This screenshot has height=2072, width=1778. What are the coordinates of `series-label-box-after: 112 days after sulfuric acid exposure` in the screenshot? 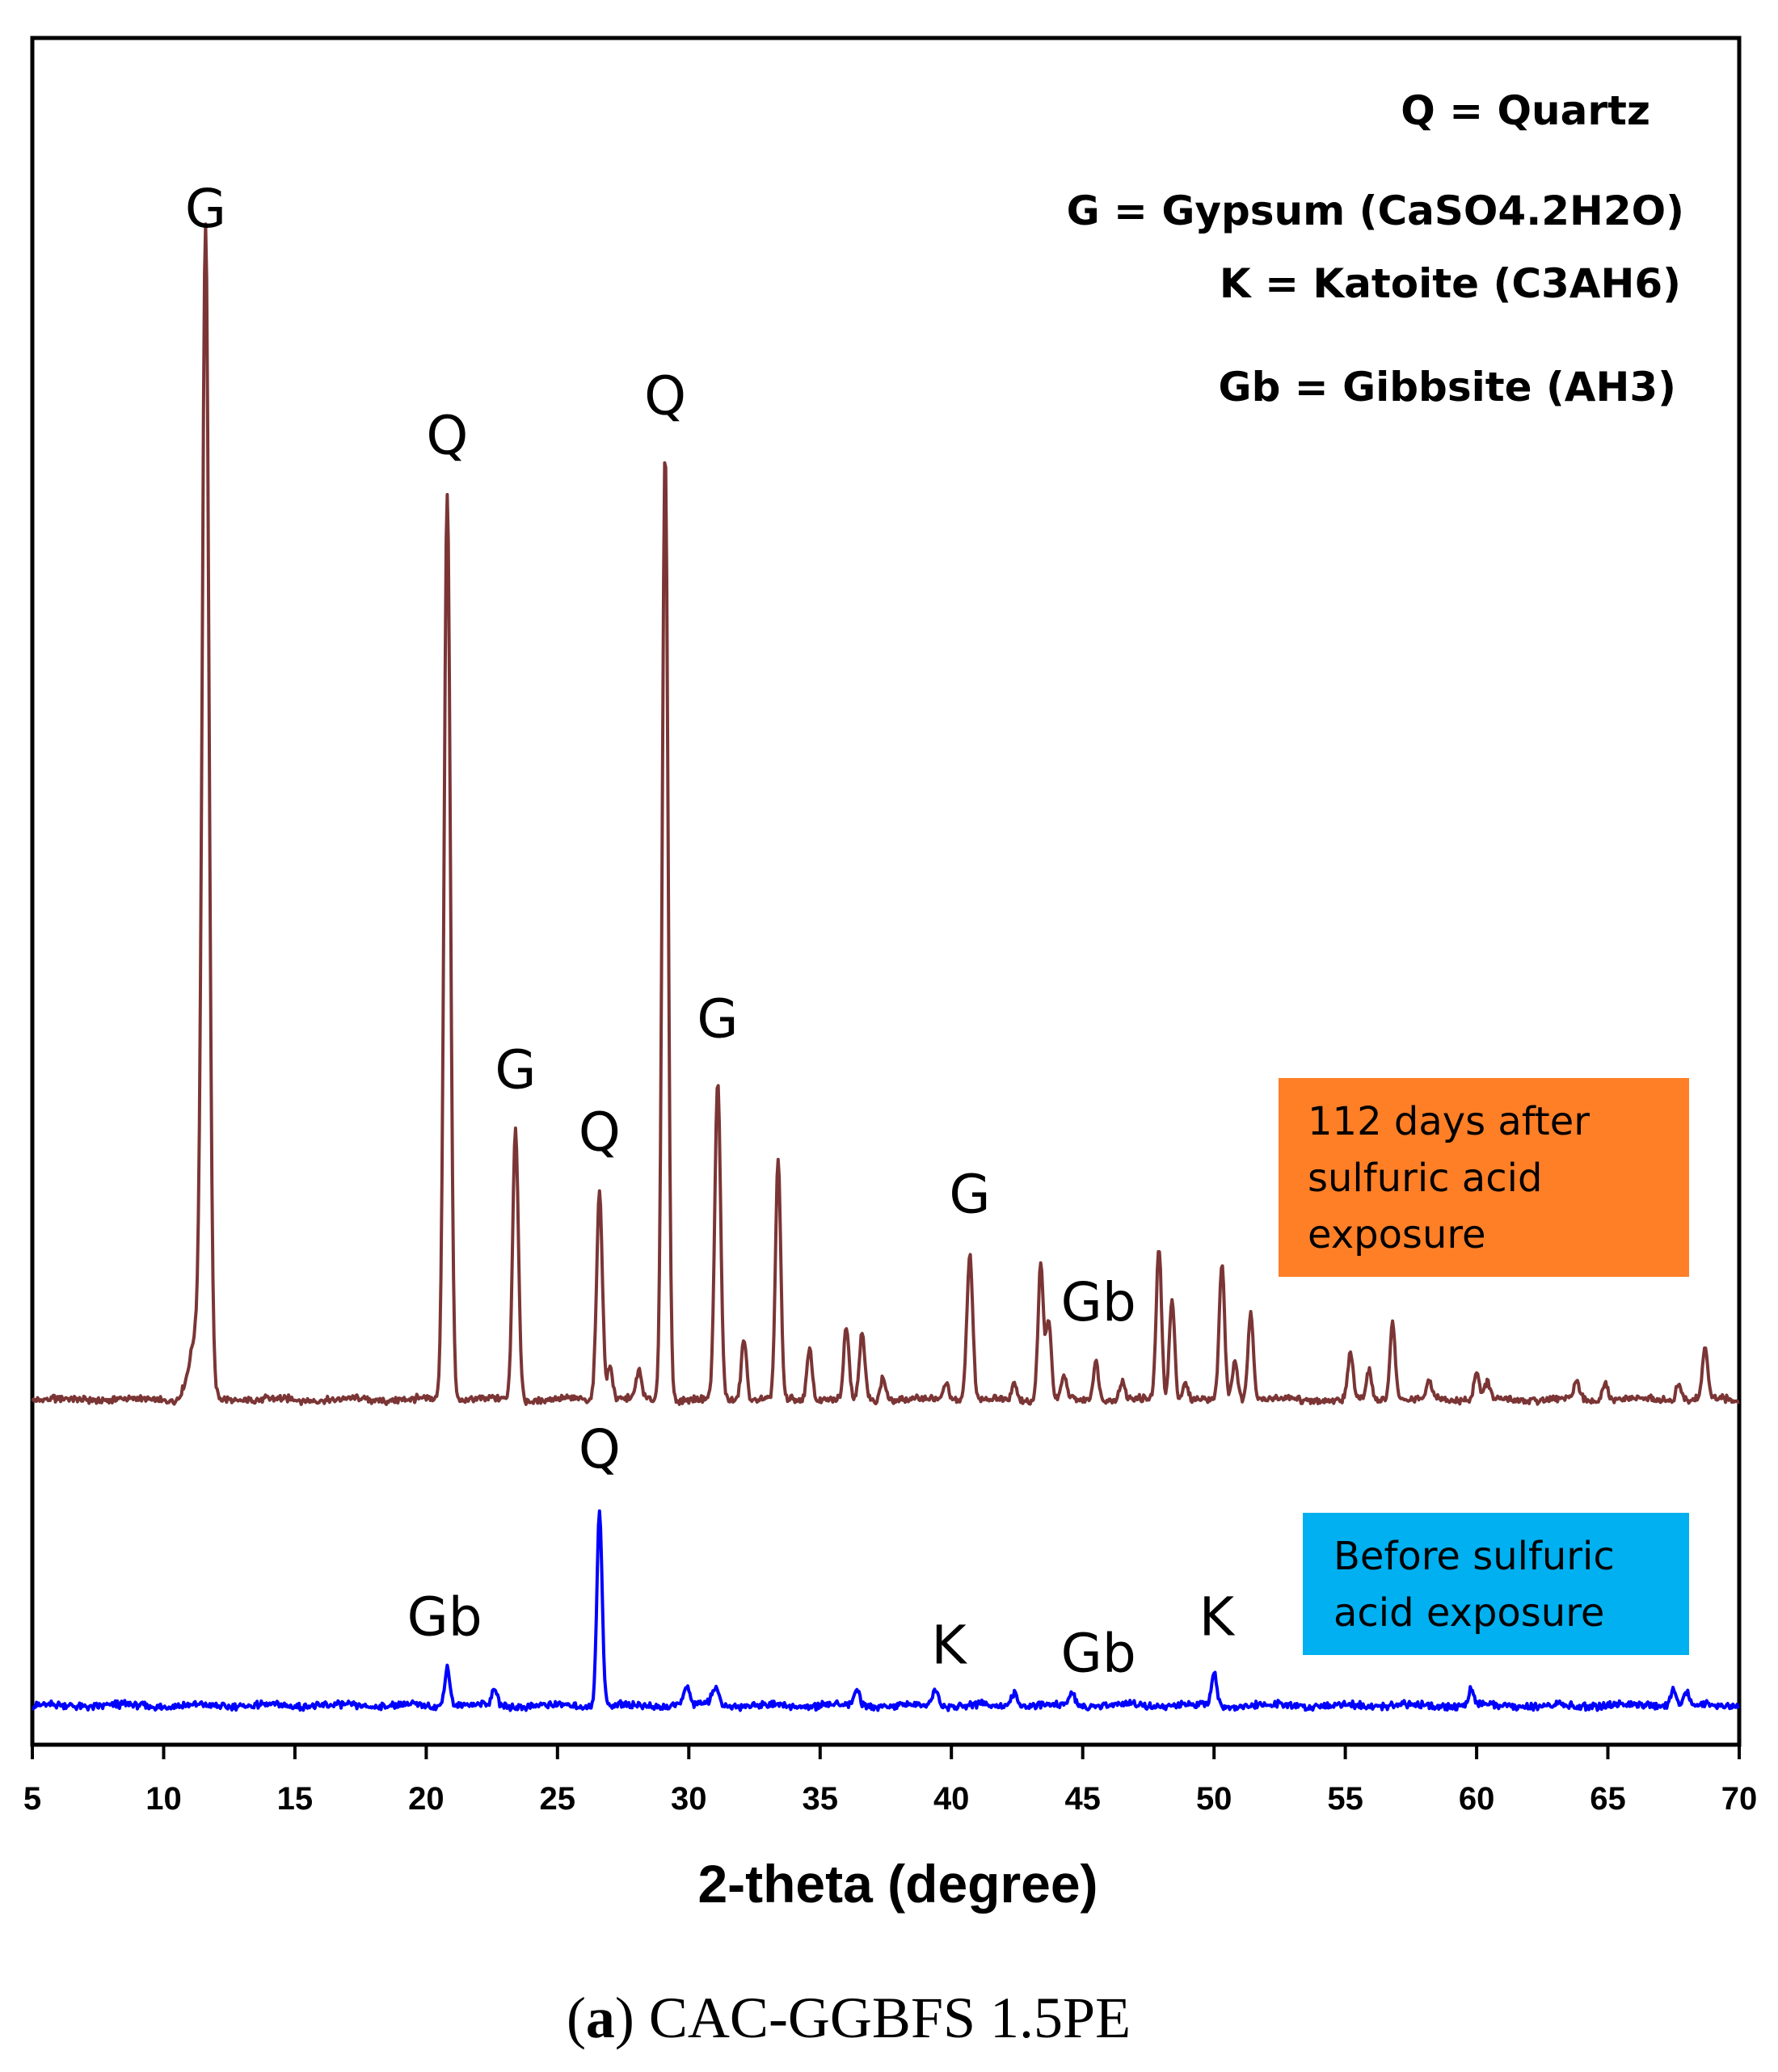 It's located at (1484, 1178).